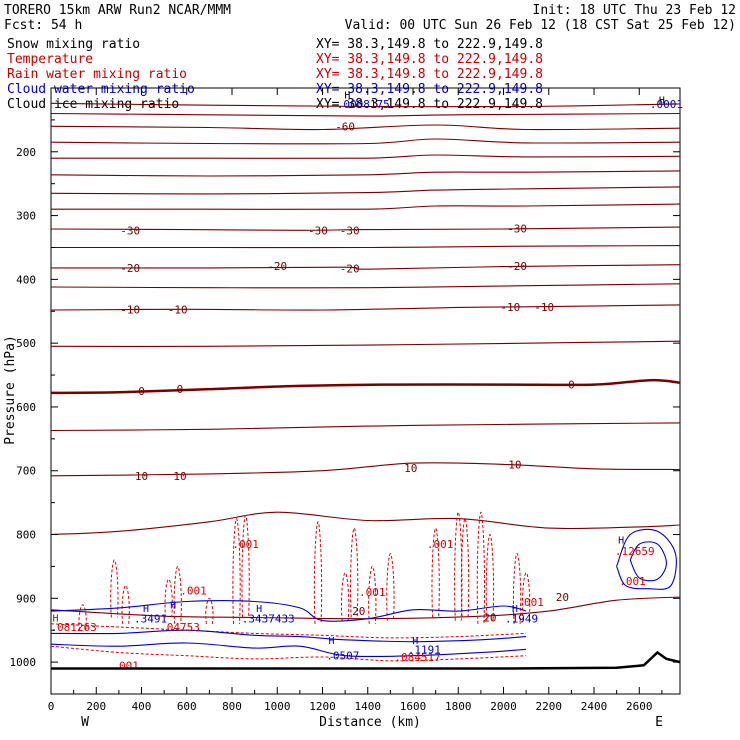 Image resolution: width=740 pixels, height=740 pixels. I want to click on legend-entry: Cloud water mixing ratio, so click(101, 89).